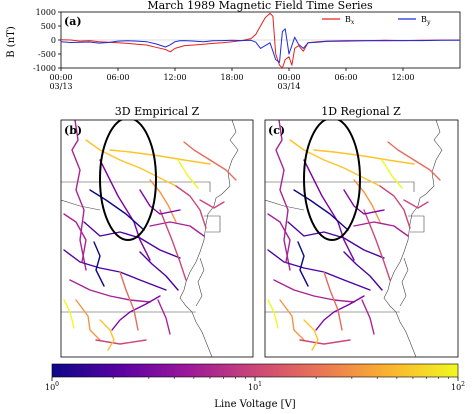 Image resolution: width=474 pixels, height=414 pixels. What do you see at coordinates (255, 370) in the screenshot?
I see `colorbar` at bounding box center [255, 370].